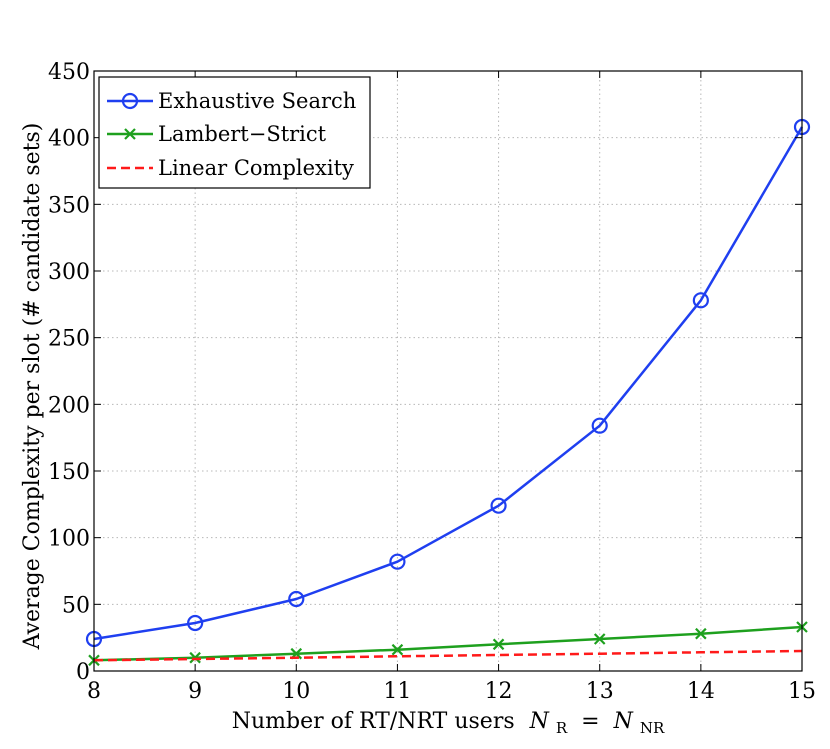 The image size is (830, 749). Describe the element at coordinates (652, 728) in the screenshot. I see `x-axis-label-sub-right: NR` at that location.